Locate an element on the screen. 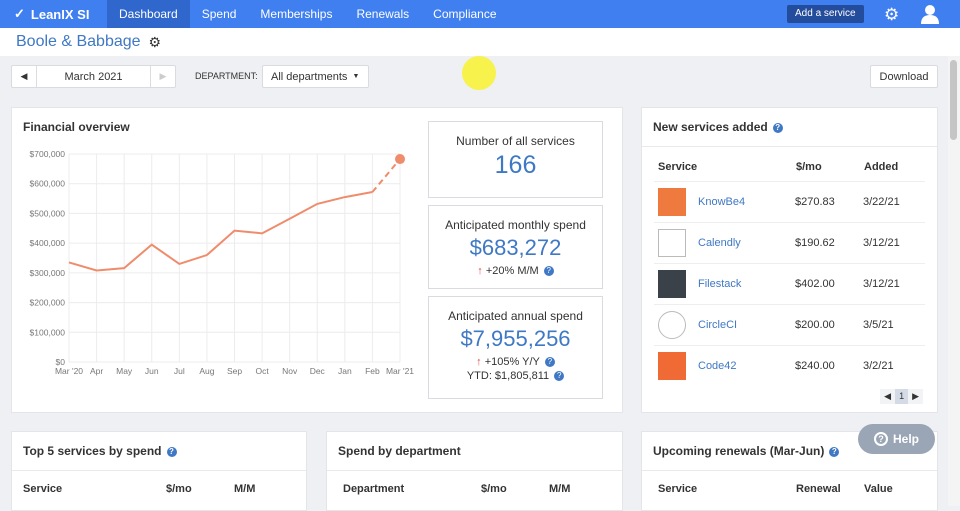 The width and height of the screenshot is (960, 511). y-tick-label: $500,000 is located at coordinates (48, 213).